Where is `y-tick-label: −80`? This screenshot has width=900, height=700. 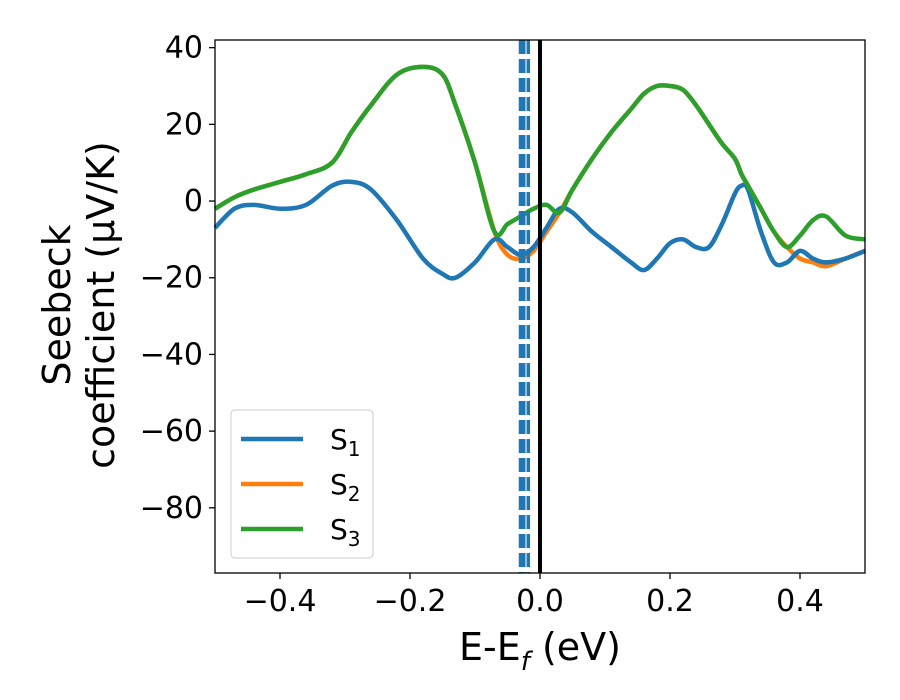 y-tick-label: −80 is located at coordinates (171, 508).